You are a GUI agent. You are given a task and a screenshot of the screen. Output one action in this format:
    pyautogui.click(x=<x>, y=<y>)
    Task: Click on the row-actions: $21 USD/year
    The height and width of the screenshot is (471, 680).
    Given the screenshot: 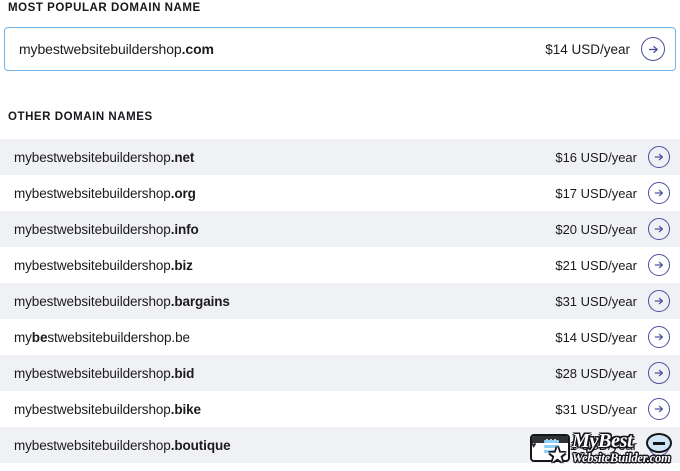 What is the action you would take?
    pyautogui.click(x=612, y=265)
    